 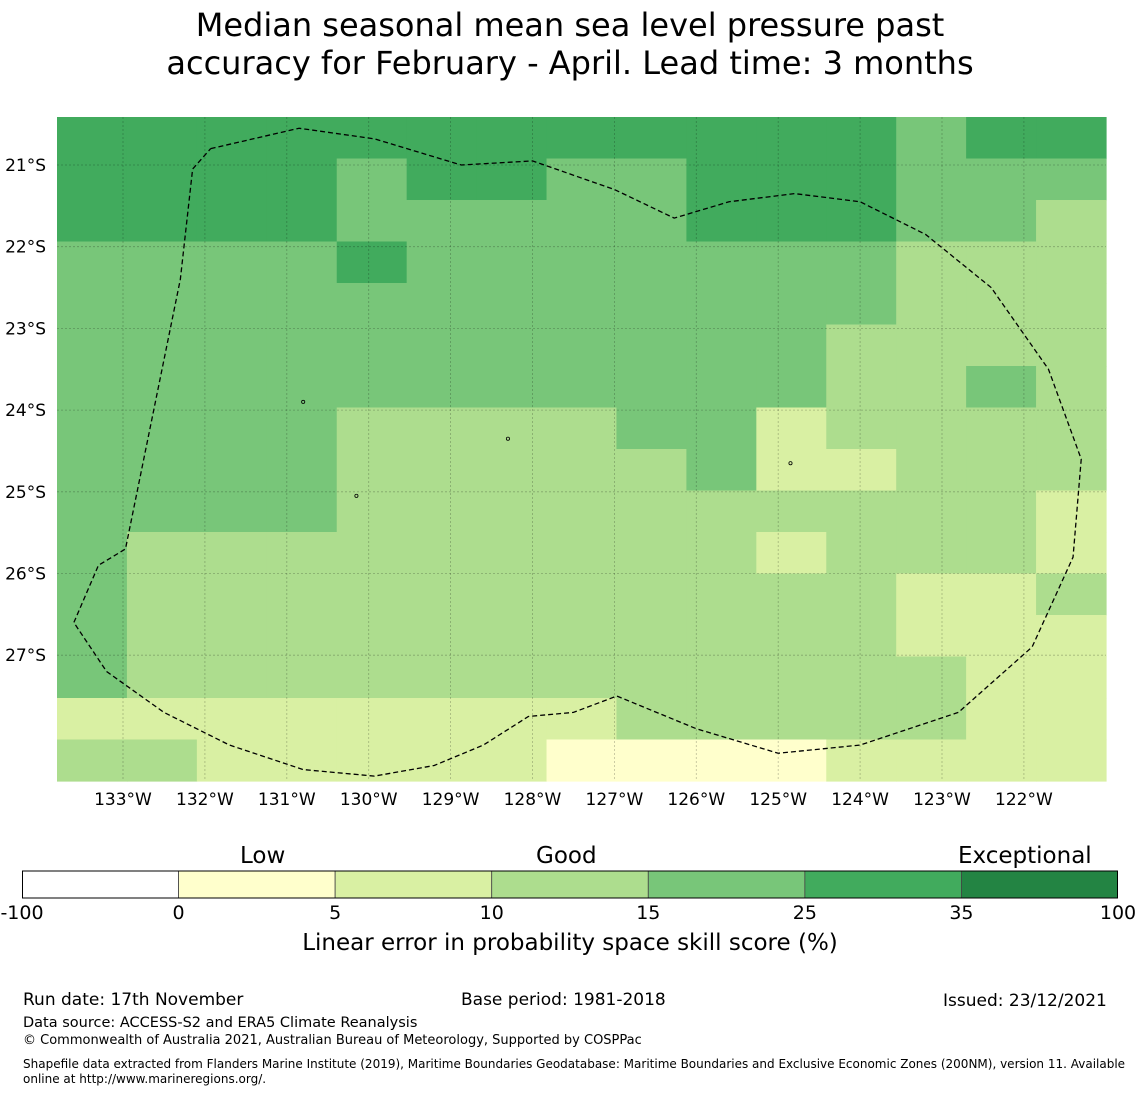 What do you see at coordinates (778, 800) in the screenshot?
I see `lon-tick-label: 125°W` at bounding box center [778, 800].